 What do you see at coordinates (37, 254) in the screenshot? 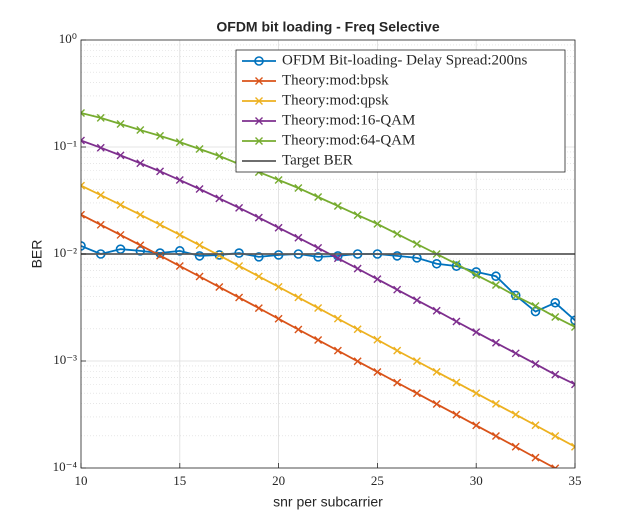
I see `y-axis-label: BER` at bounding box center [37, 254].